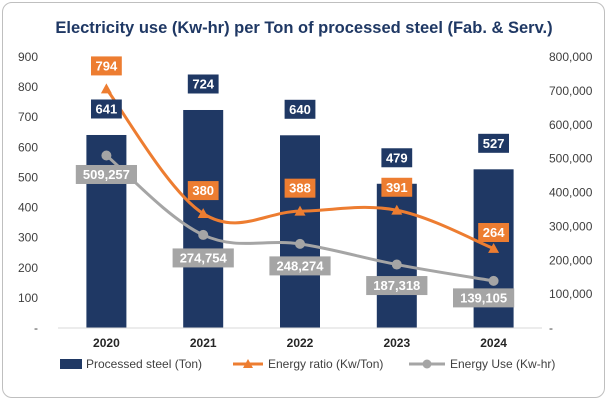 This screenshot has height=402, width=609. I want to click on energy-label-2024-box, so click(484, 298).